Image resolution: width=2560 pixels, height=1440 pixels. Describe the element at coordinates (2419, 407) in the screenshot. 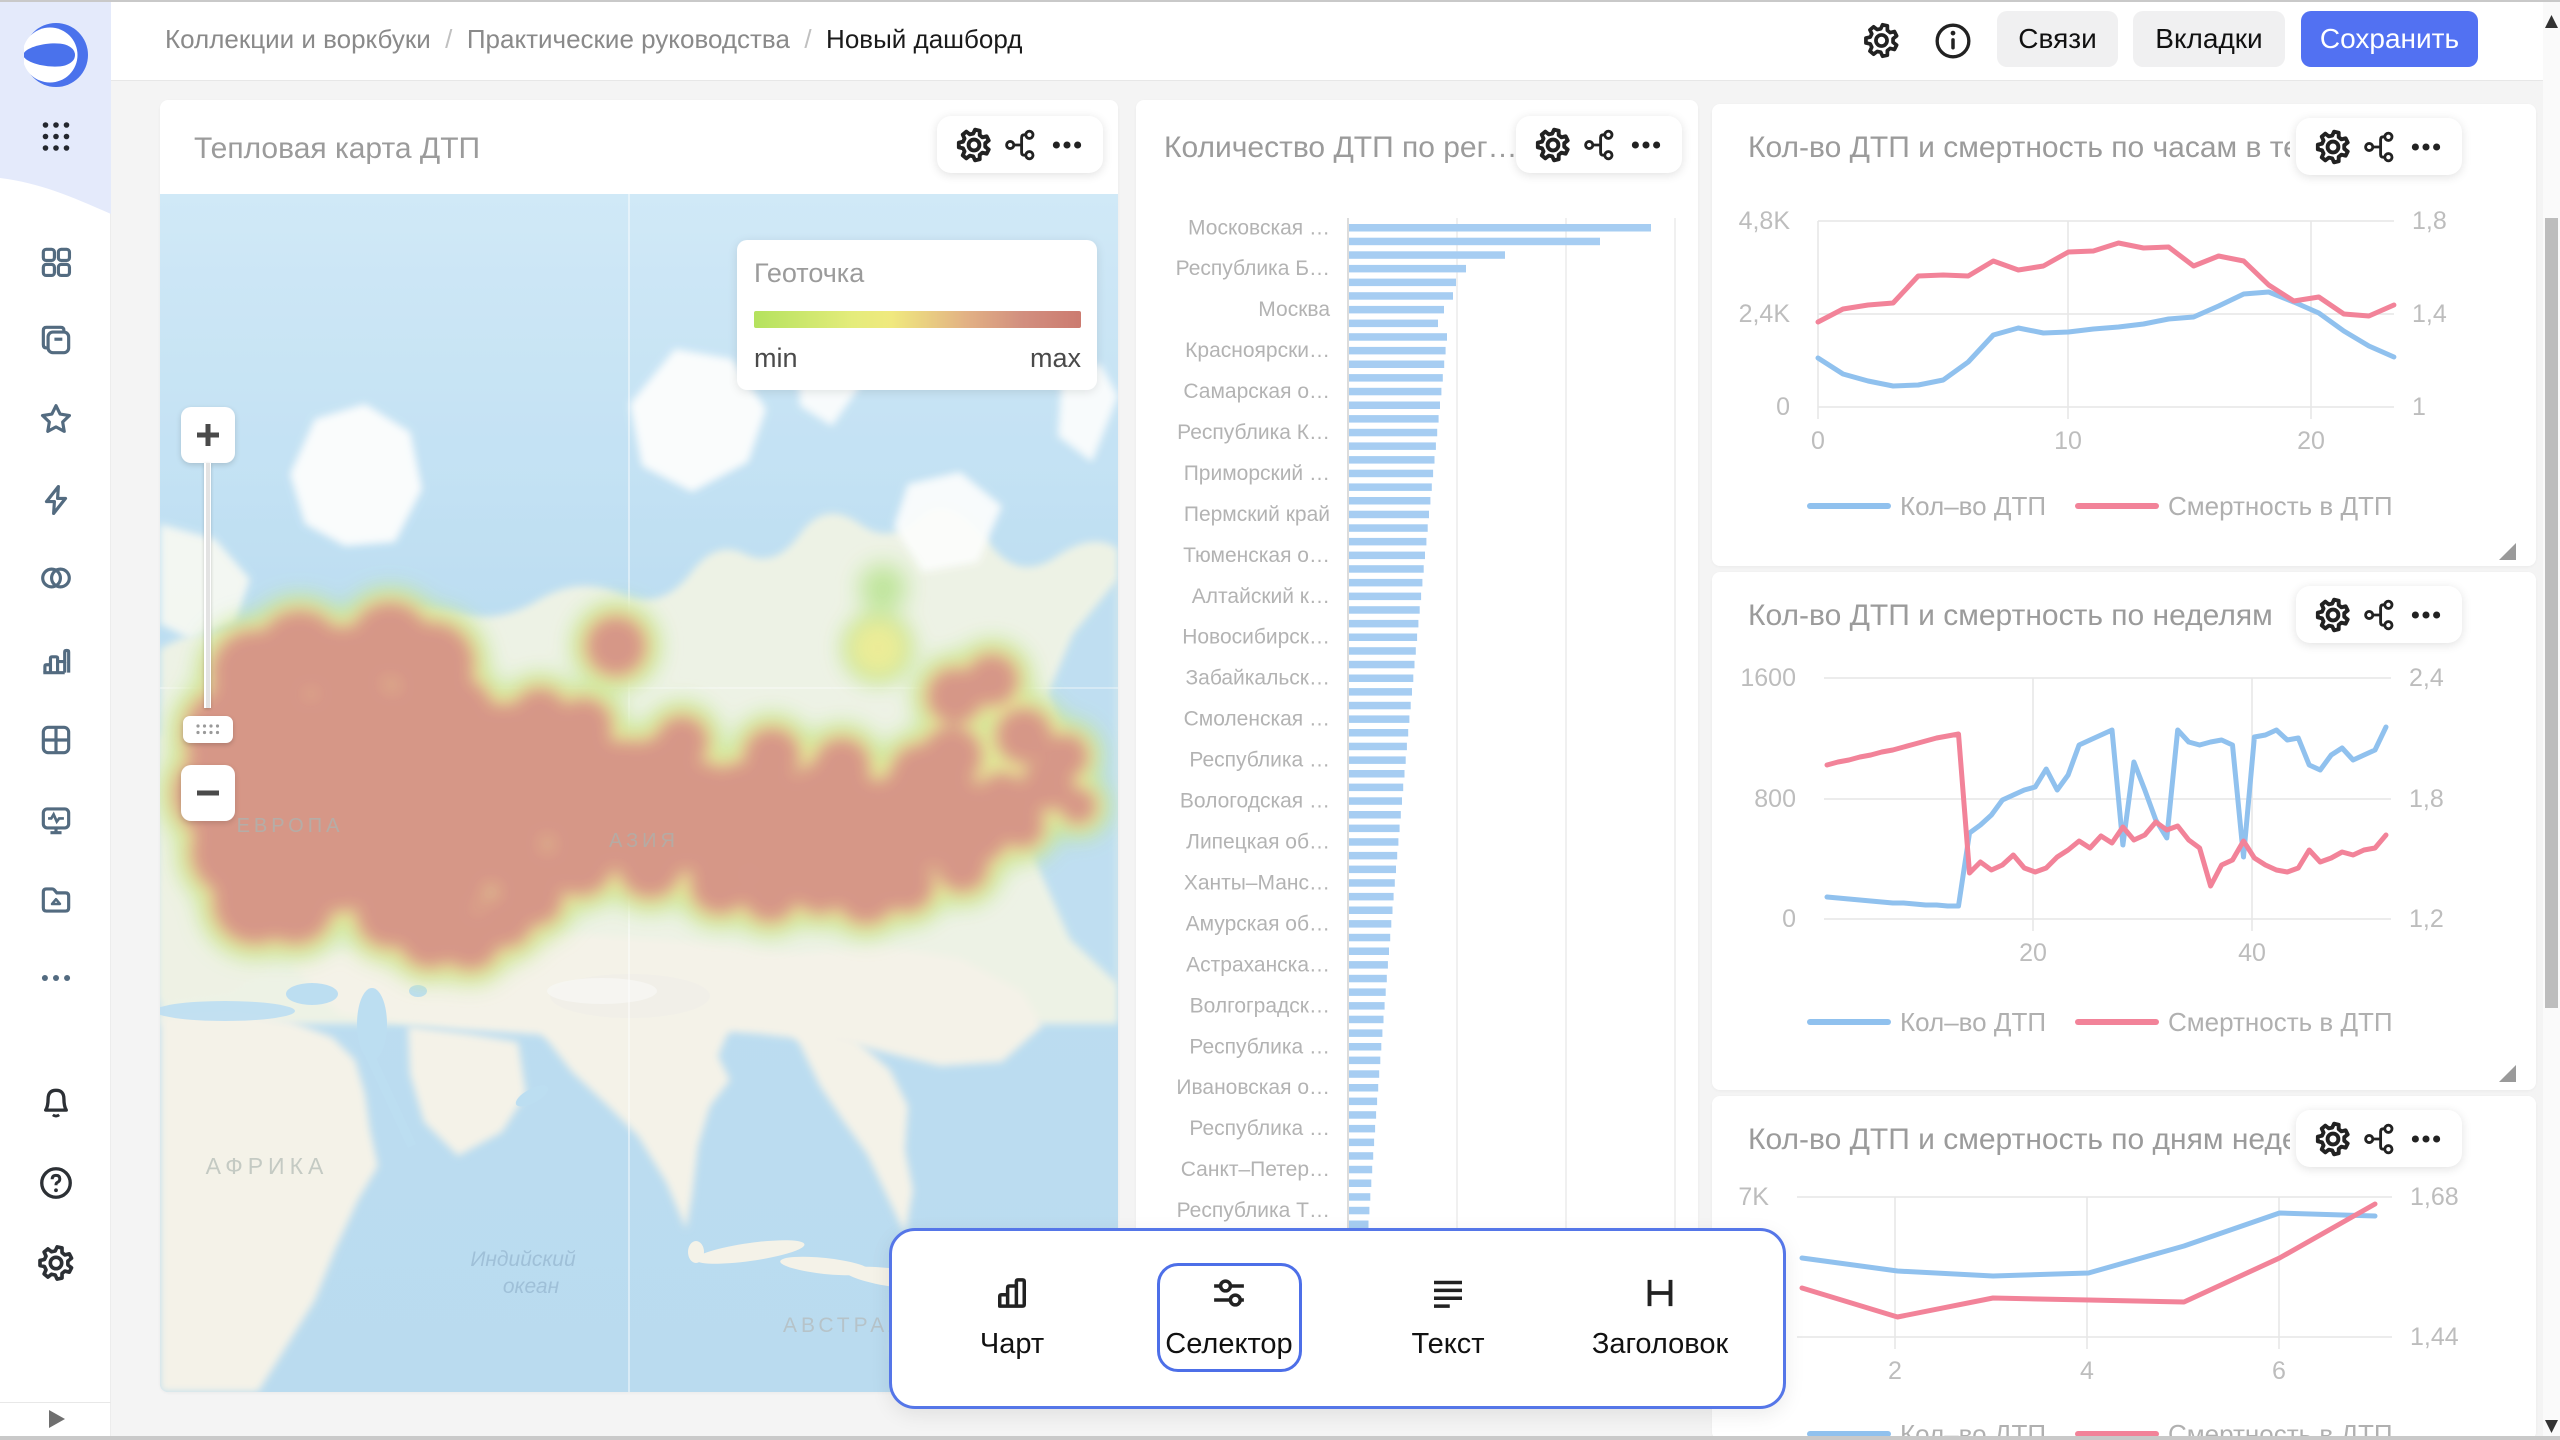

I see `svg-text: 1` at that location.